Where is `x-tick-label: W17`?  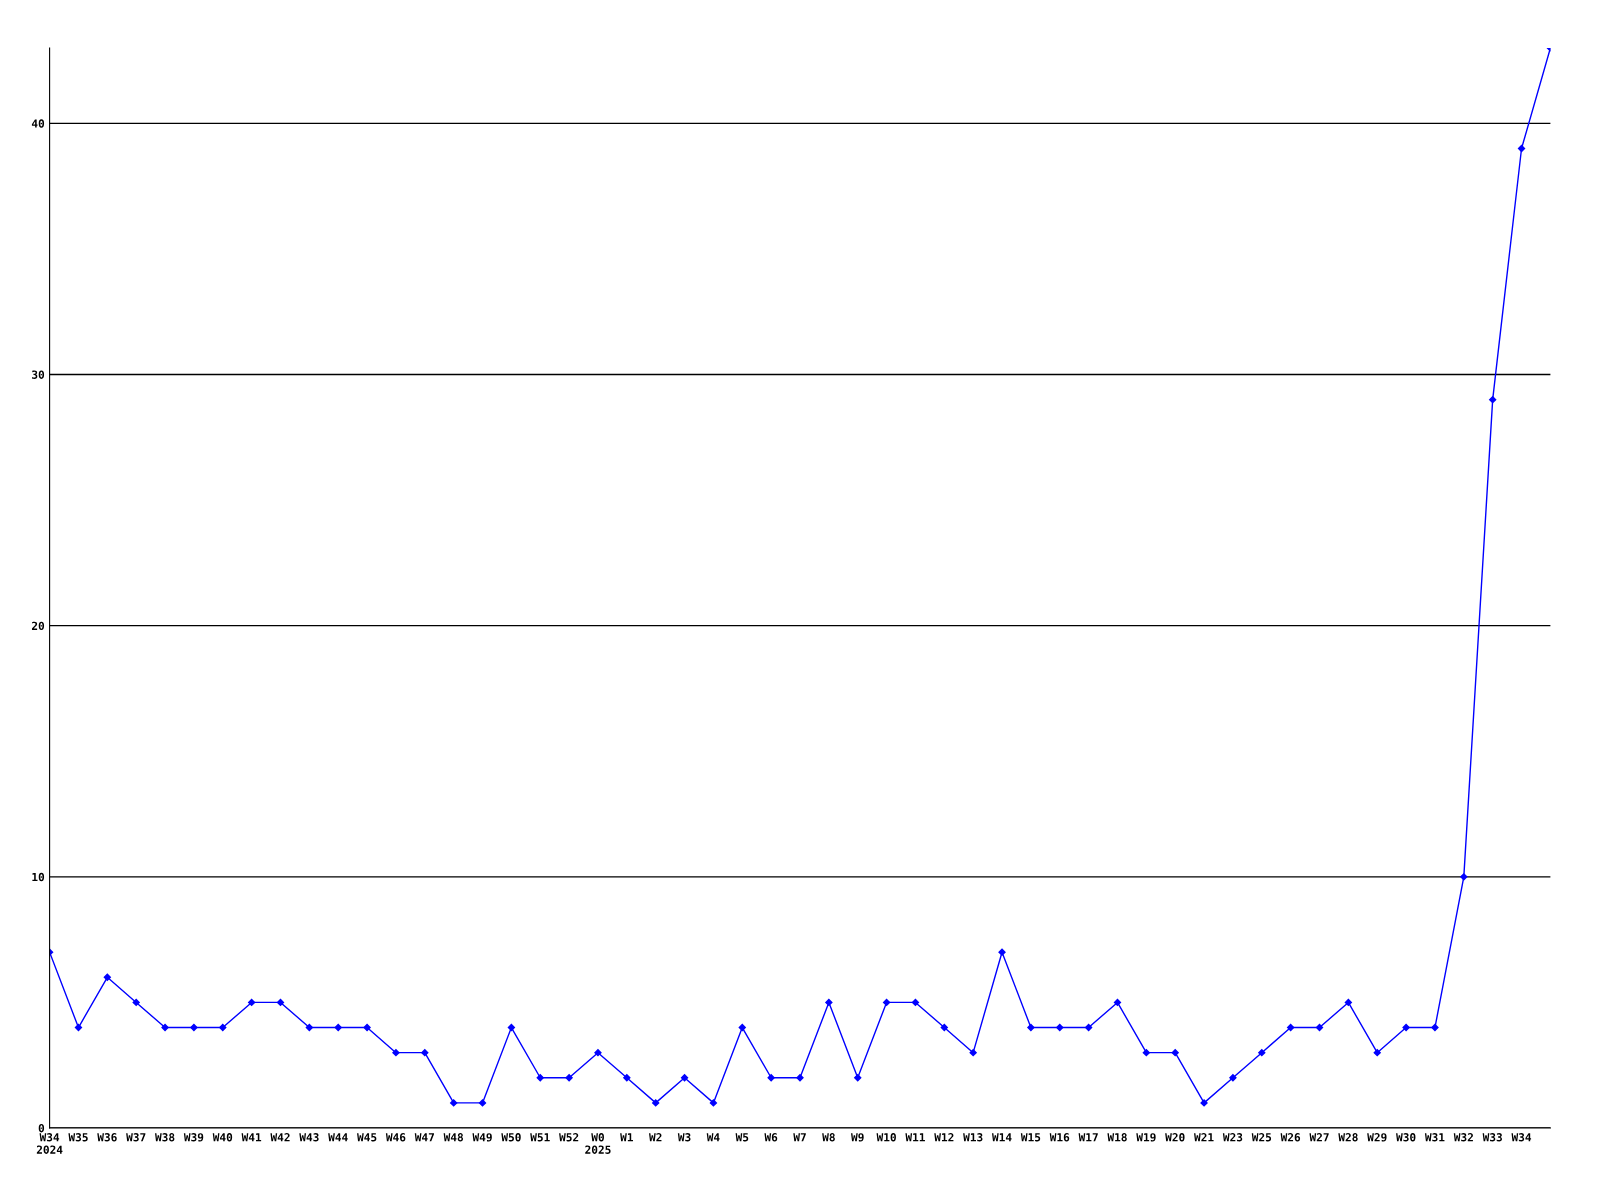
x-tick-label: W17 is located at coordinates (1088, 1137).